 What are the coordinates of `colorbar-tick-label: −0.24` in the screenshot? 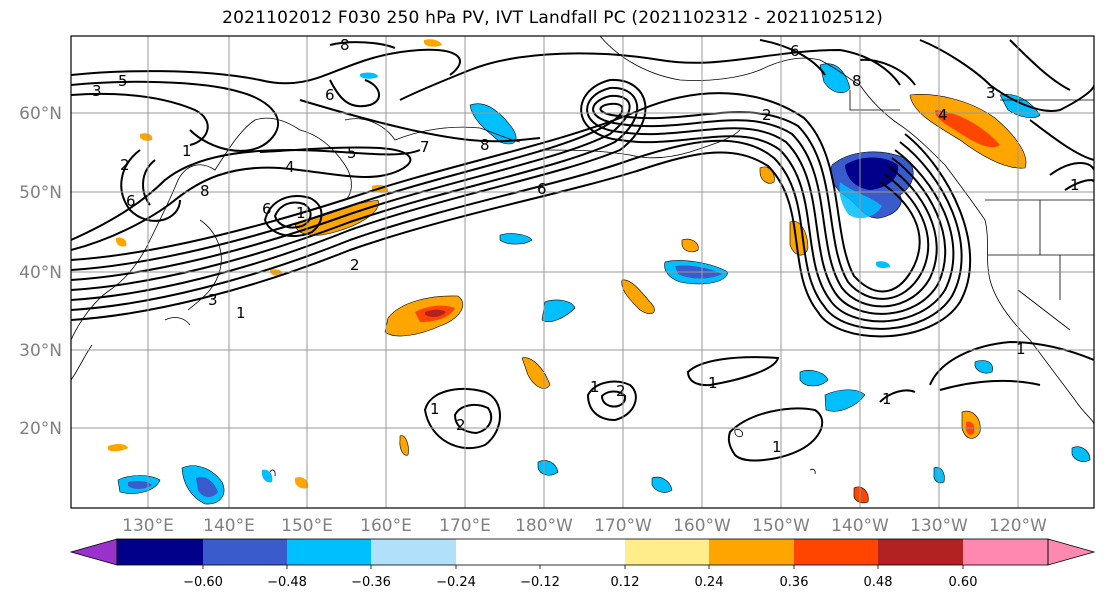 It's located at (456, 582).